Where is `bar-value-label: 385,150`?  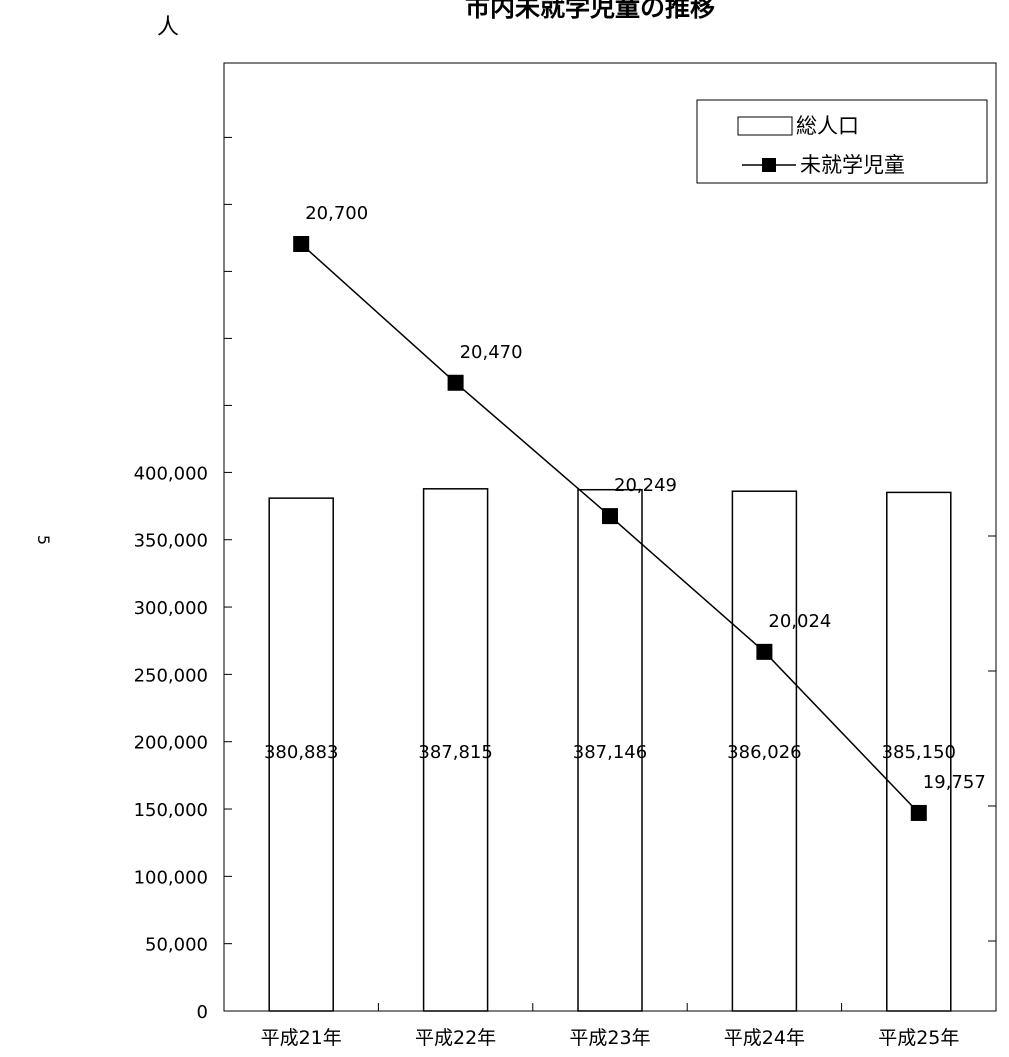 bar-value-label: 385,150 is located at coordinates (919, 752).